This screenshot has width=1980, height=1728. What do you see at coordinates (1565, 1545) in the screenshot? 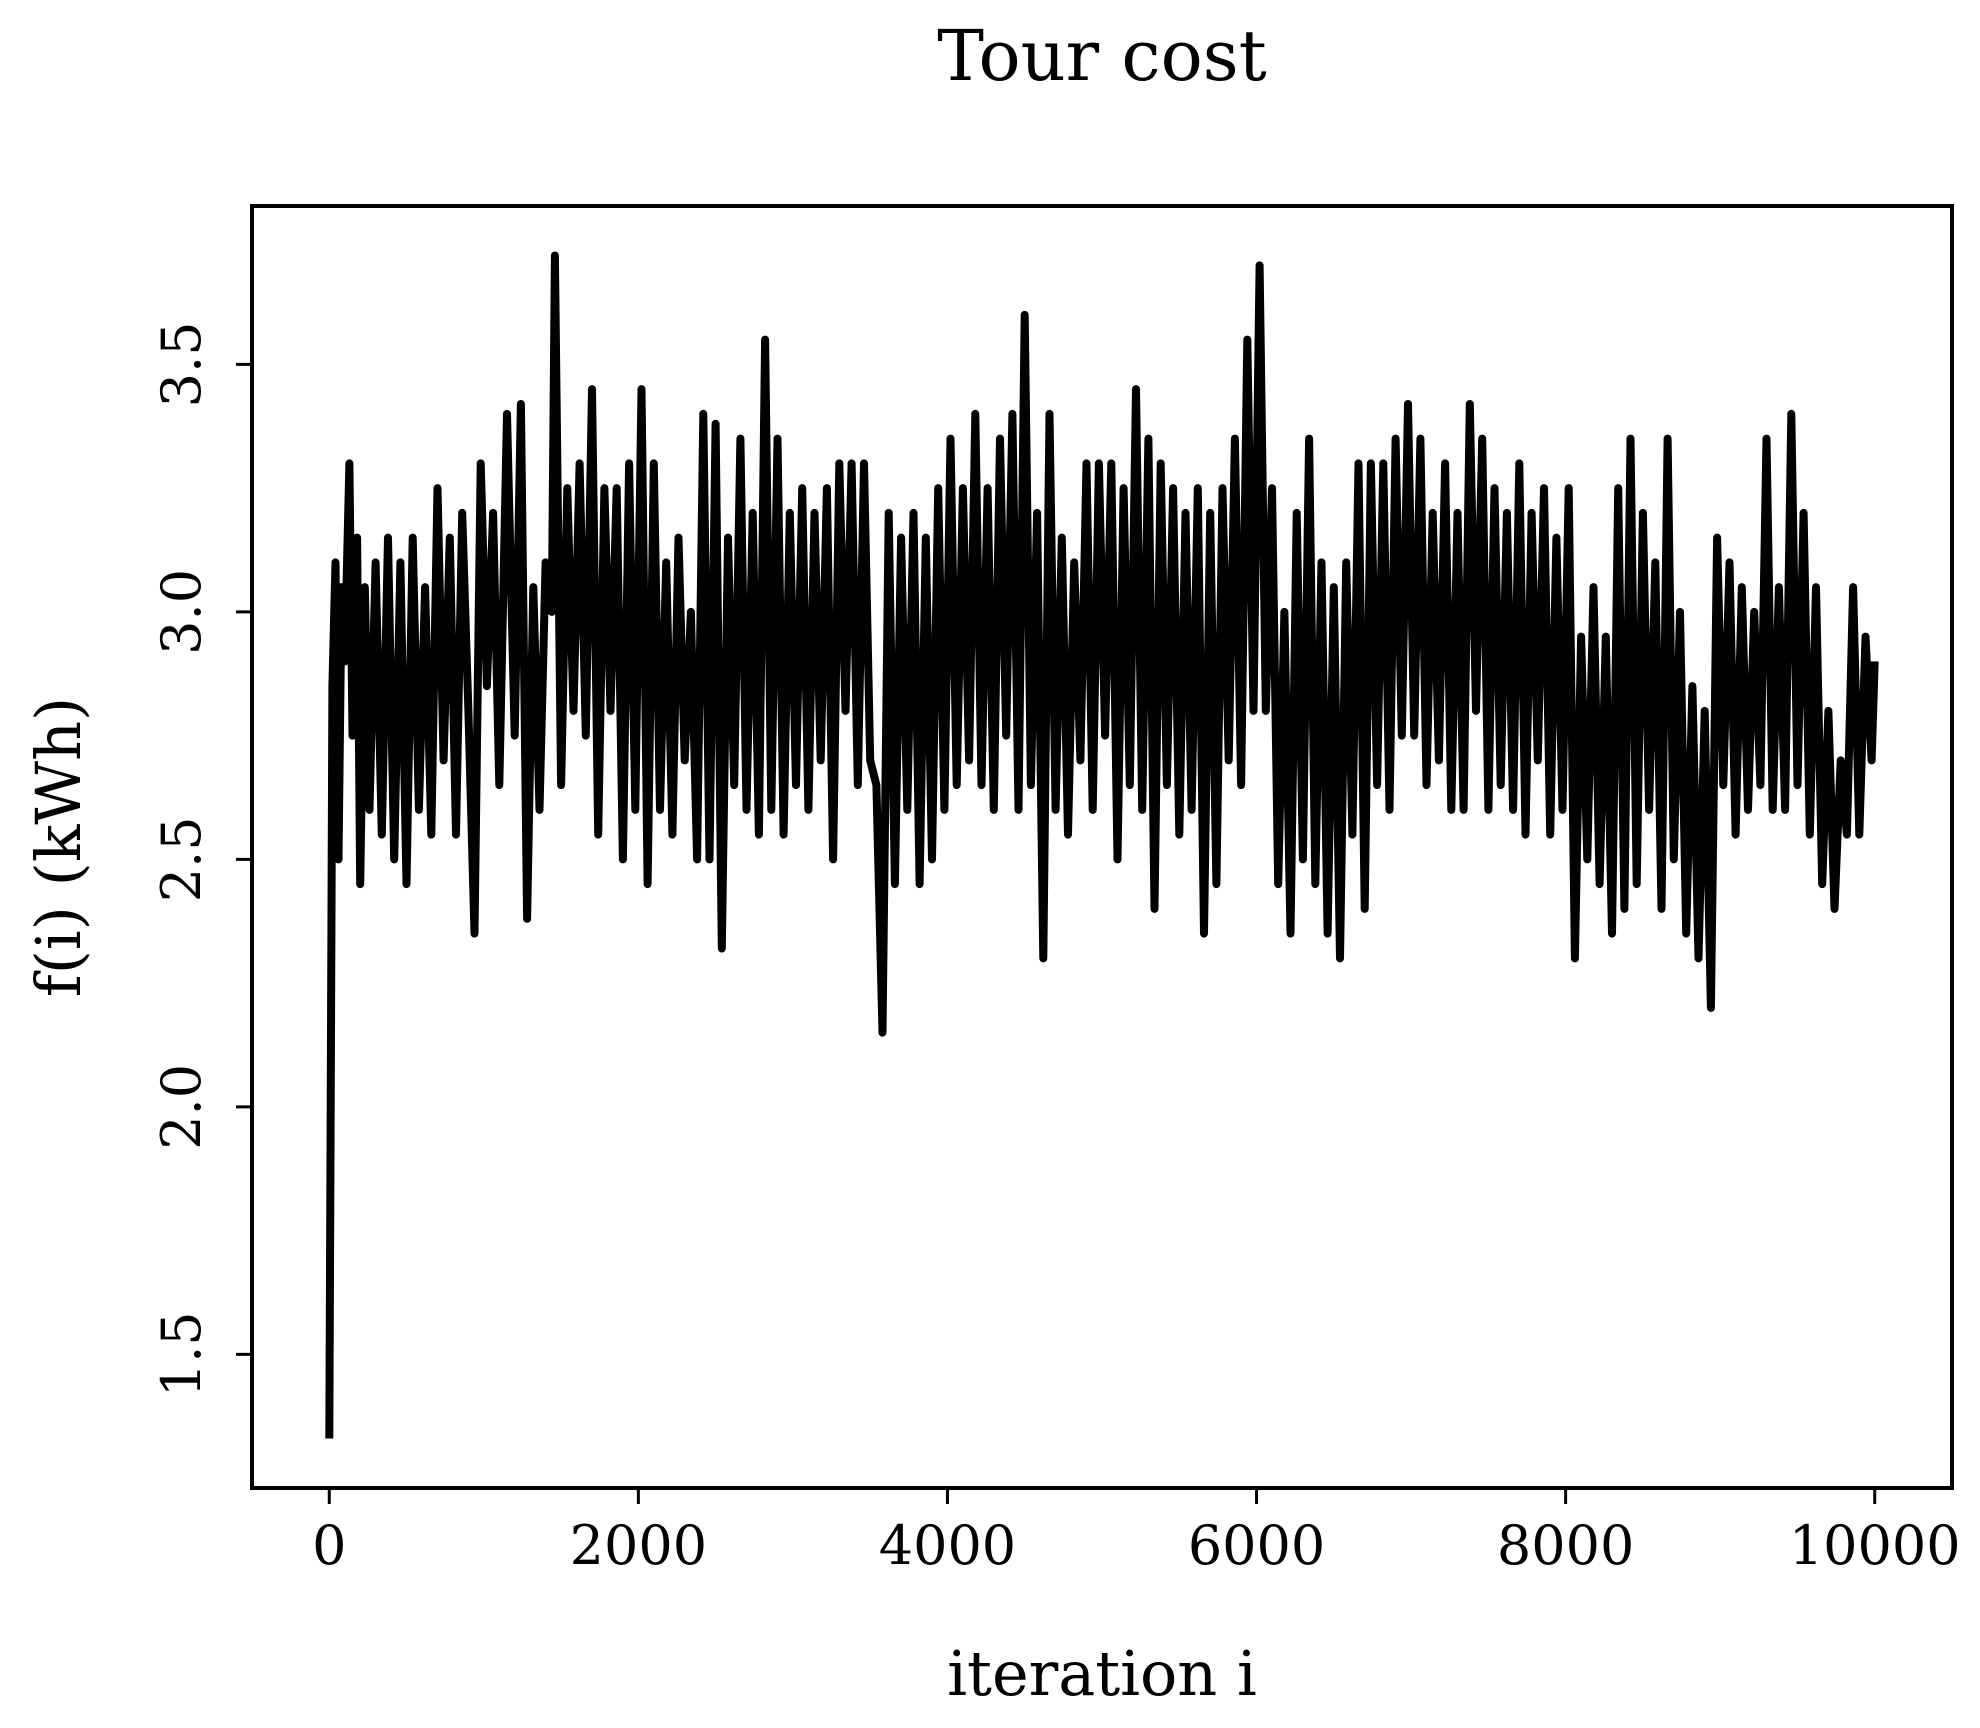
I see `x-tick-label: 8000` at bounding box center [1565, 1545].